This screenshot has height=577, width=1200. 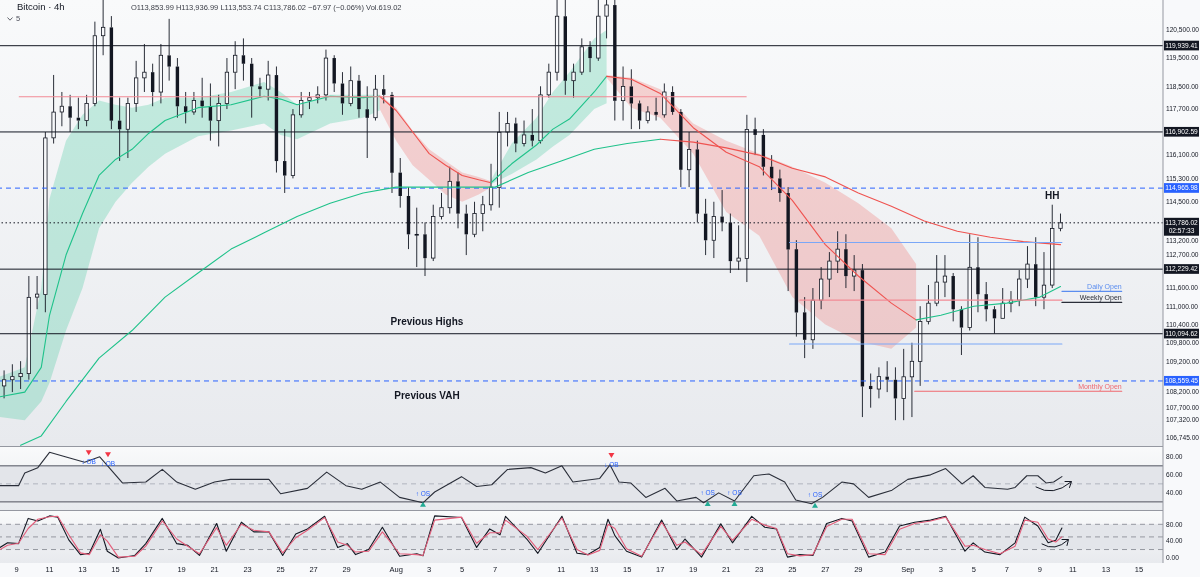 What do you see at coordinates (1052, 196) in the screenshot?
I see `annotation: HH` at bounding box center [1052, 196].